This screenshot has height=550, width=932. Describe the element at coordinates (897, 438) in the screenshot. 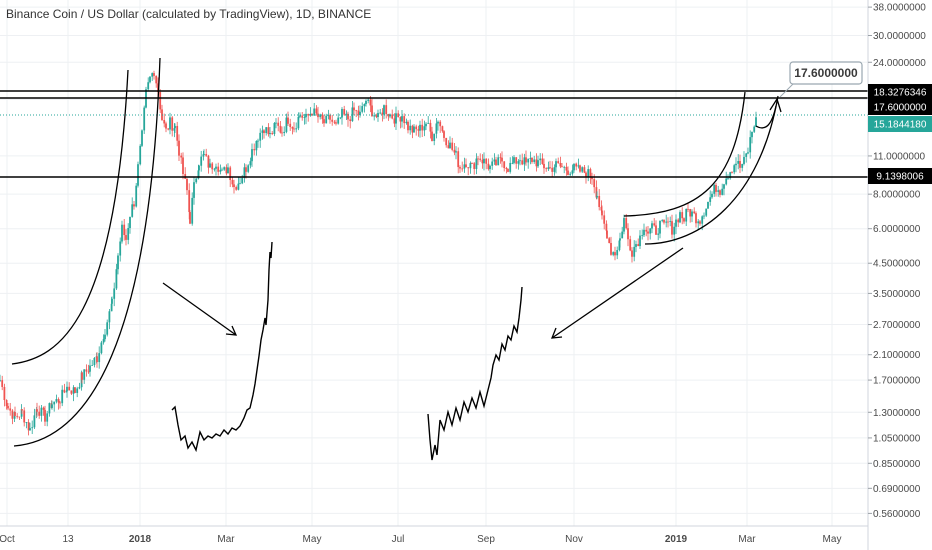

I see `y-tick-label: 1.0500000` at that location.